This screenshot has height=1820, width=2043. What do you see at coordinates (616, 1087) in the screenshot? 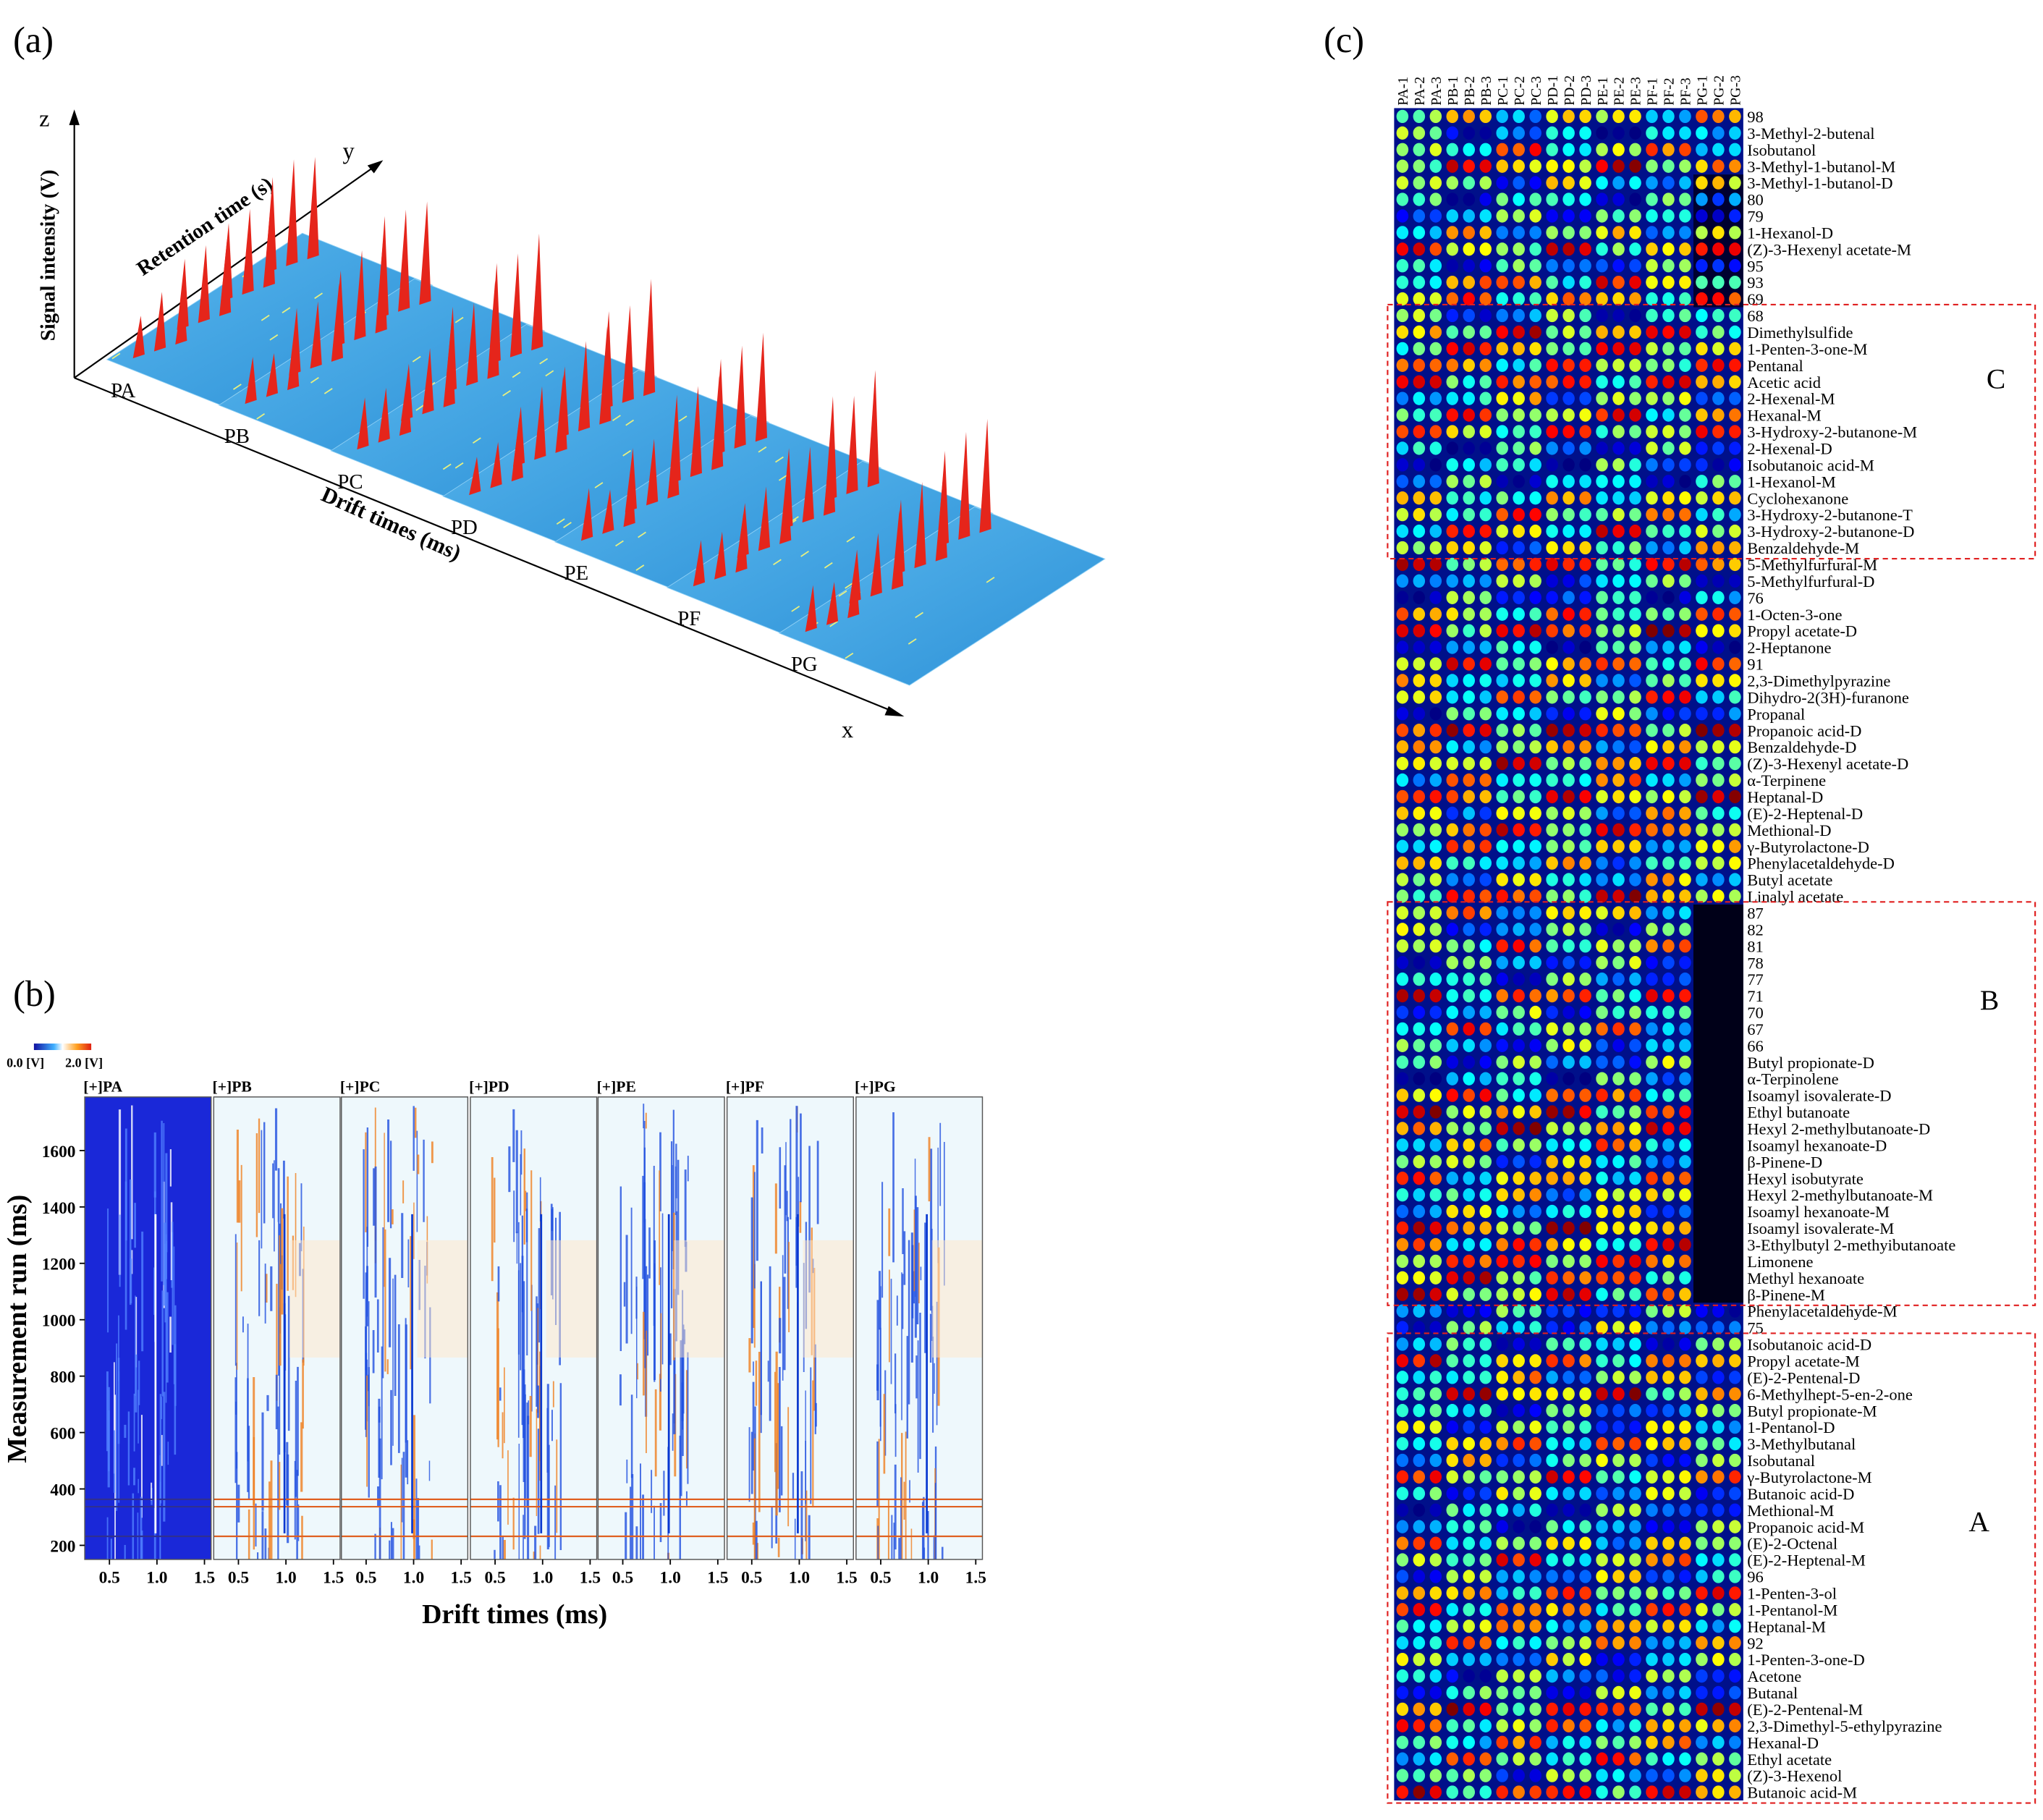
I see `subplot-title: [+]PE` at bounding box center [616, 1087].